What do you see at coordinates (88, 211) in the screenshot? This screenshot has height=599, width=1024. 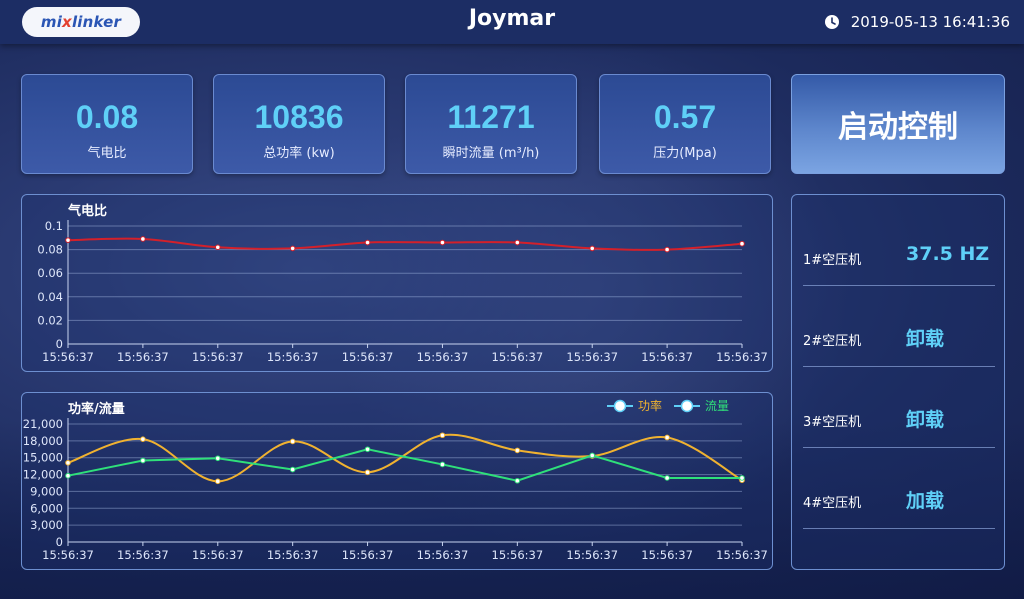 I see `chart-title: 气电比` at bounding box center [88, 211].